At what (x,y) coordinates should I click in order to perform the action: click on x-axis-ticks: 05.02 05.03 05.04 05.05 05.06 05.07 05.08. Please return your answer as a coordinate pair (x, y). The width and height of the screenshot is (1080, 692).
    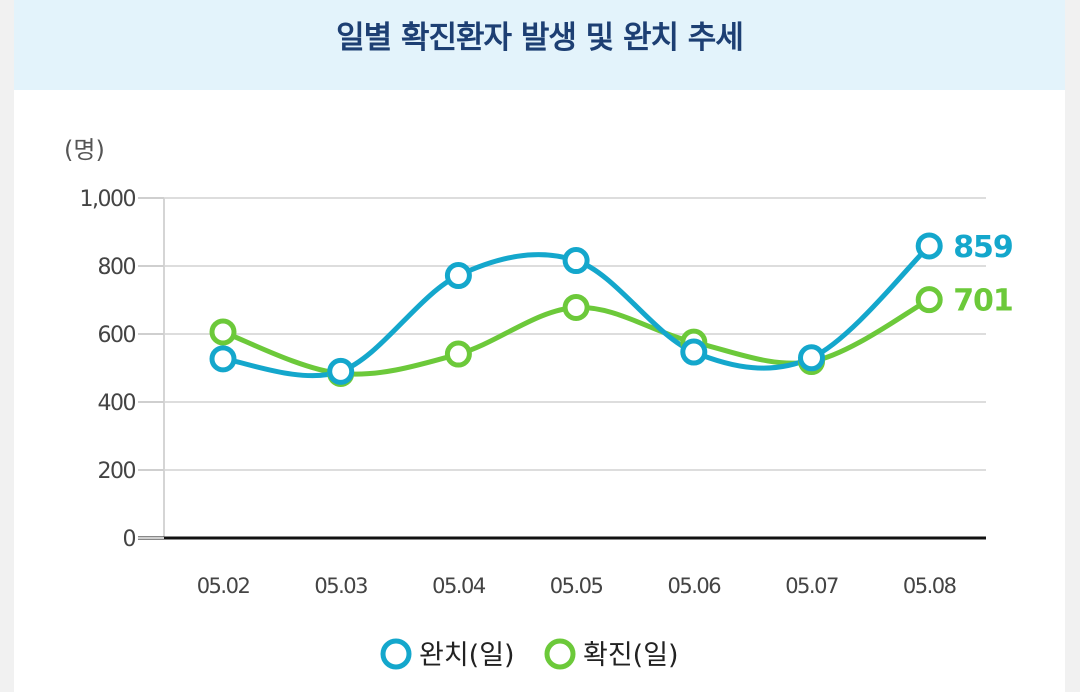
    Looking at the image, I should click on (577, 586).